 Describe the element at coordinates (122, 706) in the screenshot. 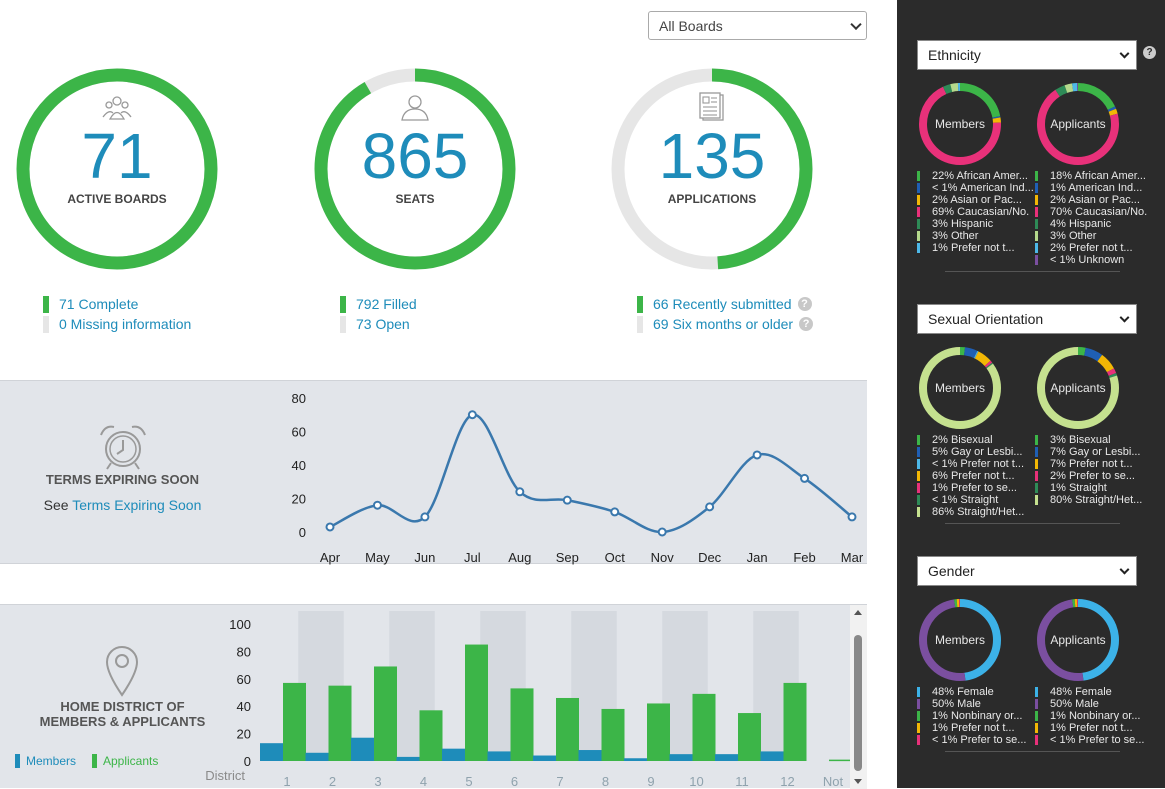

I see `district-title-line1: HOME DISTRICT OF` at that location.